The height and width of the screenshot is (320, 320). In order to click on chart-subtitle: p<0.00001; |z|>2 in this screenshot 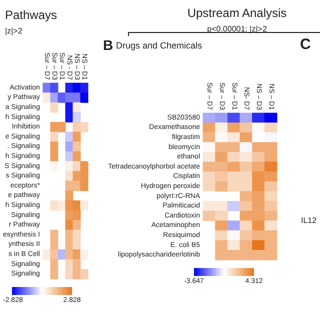, I will do `click(237, 29)`.